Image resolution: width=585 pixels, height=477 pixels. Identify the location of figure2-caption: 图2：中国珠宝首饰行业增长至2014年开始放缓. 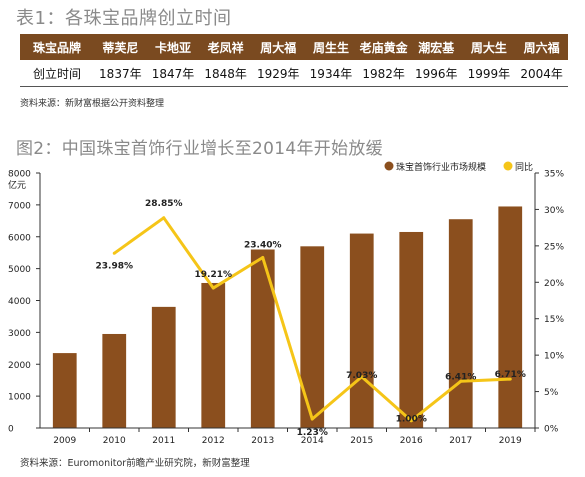
(199, 149).